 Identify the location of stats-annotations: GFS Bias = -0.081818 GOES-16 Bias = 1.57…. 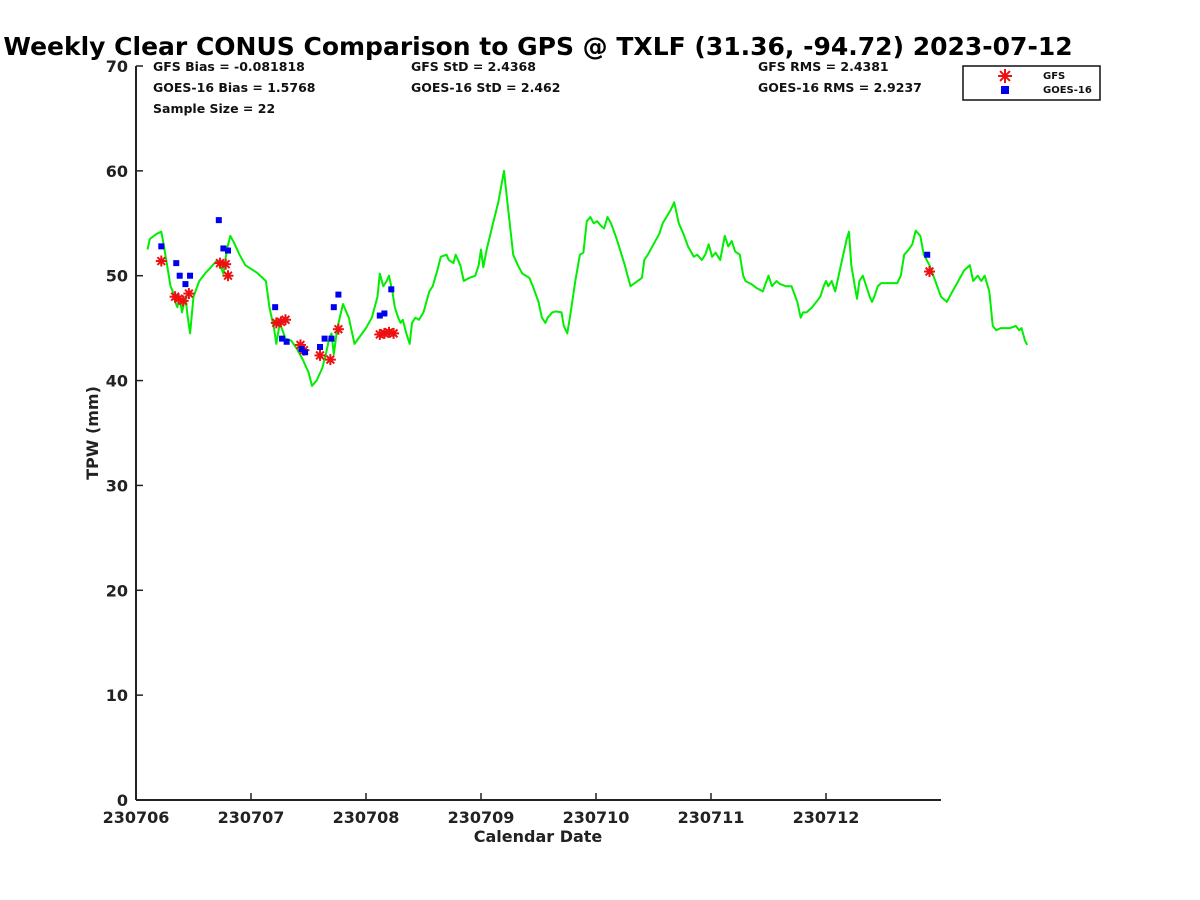
(537, 87).